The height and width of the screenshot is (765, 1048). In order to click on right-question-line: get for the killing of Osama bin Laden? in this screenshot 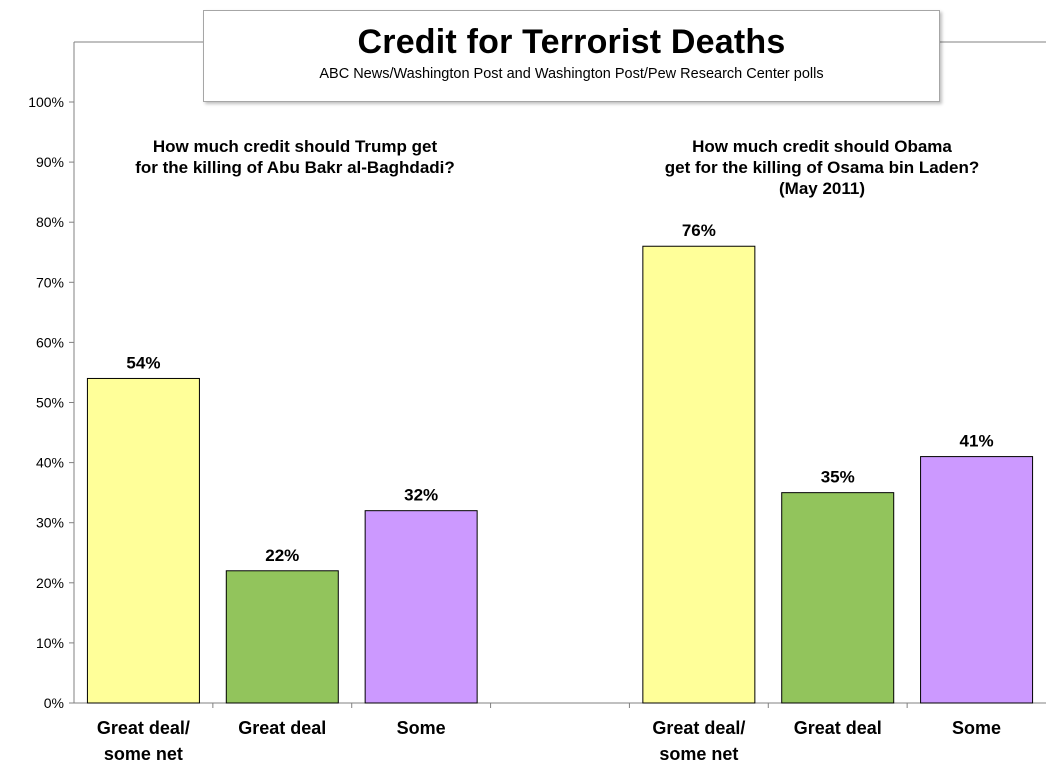, I will do `click(822, 167)`.